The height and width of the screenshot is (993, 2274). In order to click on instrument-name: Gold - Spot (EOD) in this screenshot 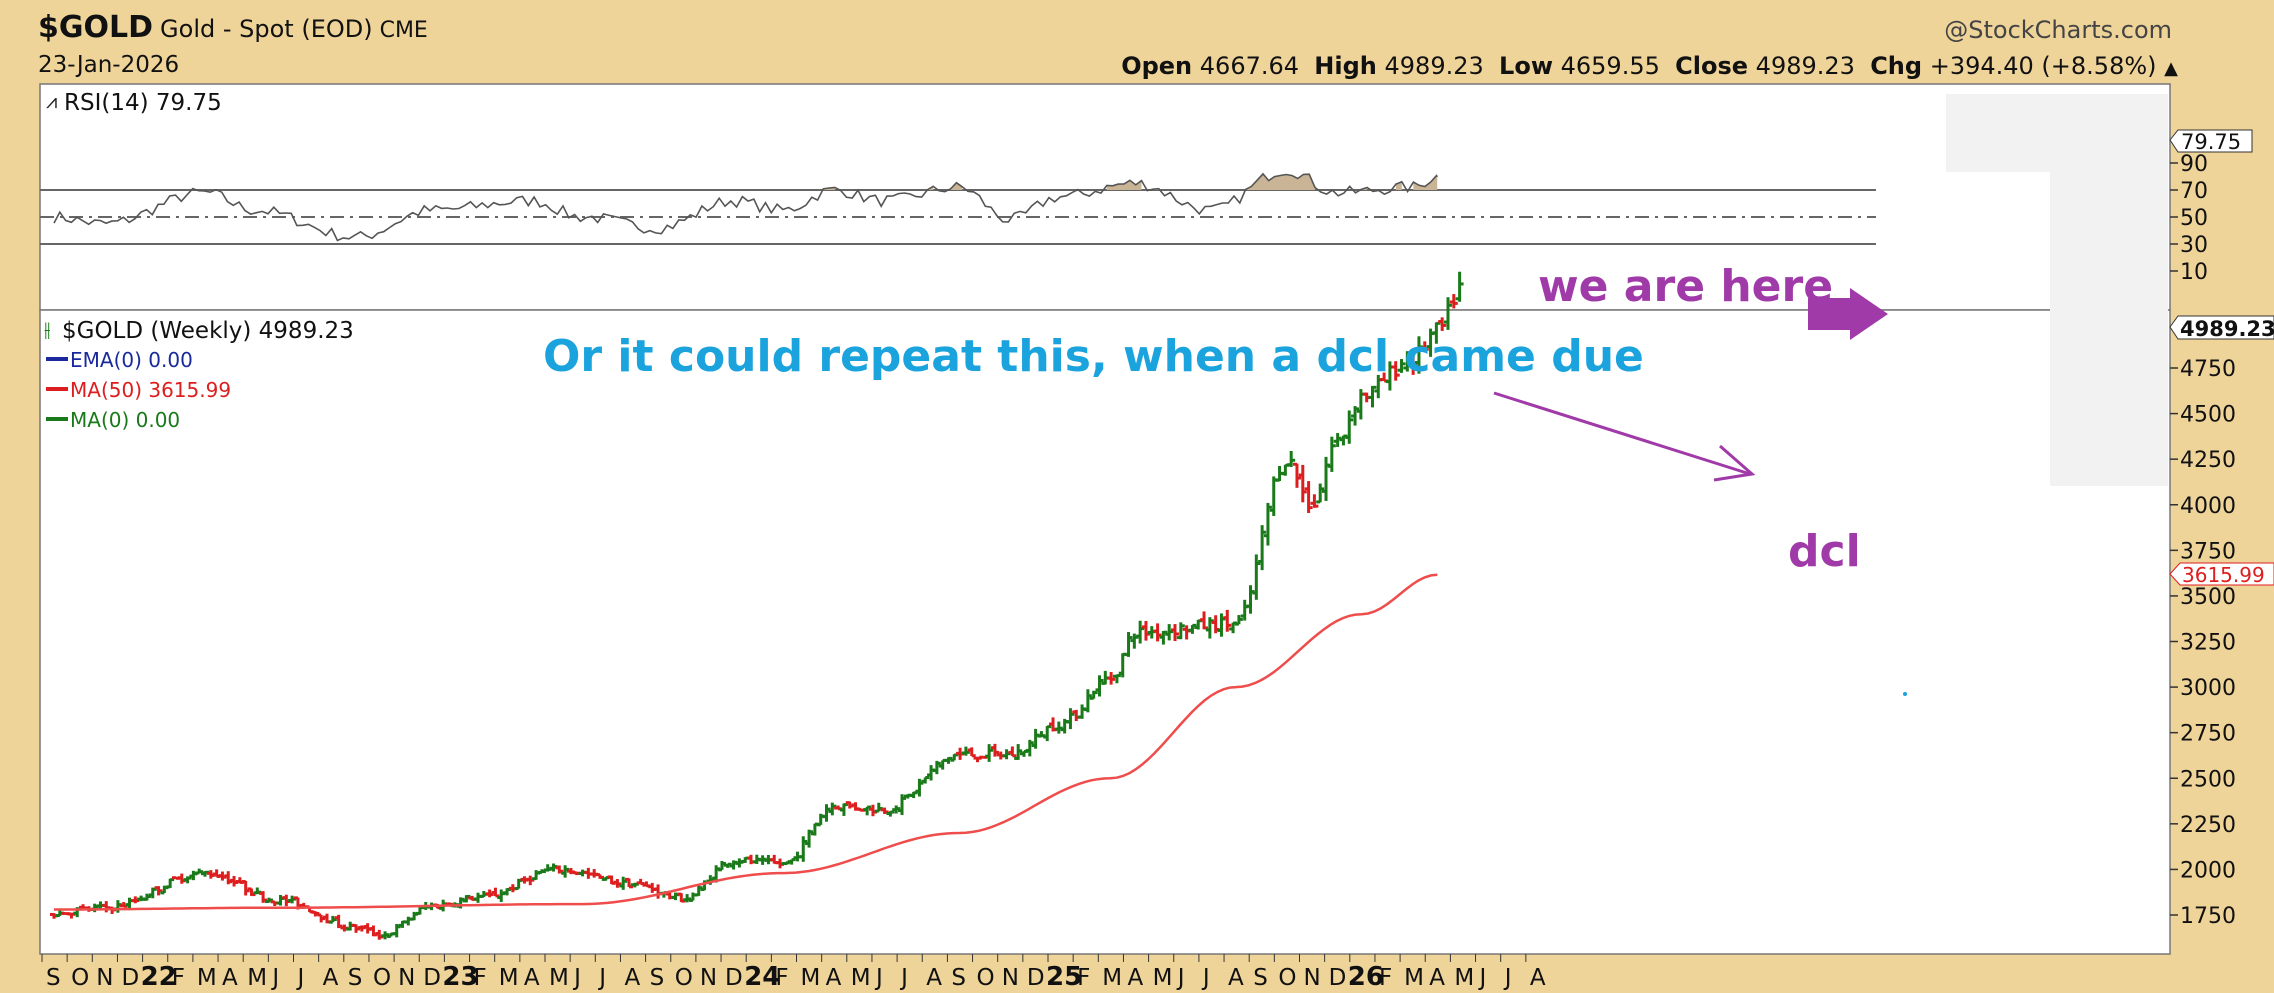, I will do `click(266, 29)`.